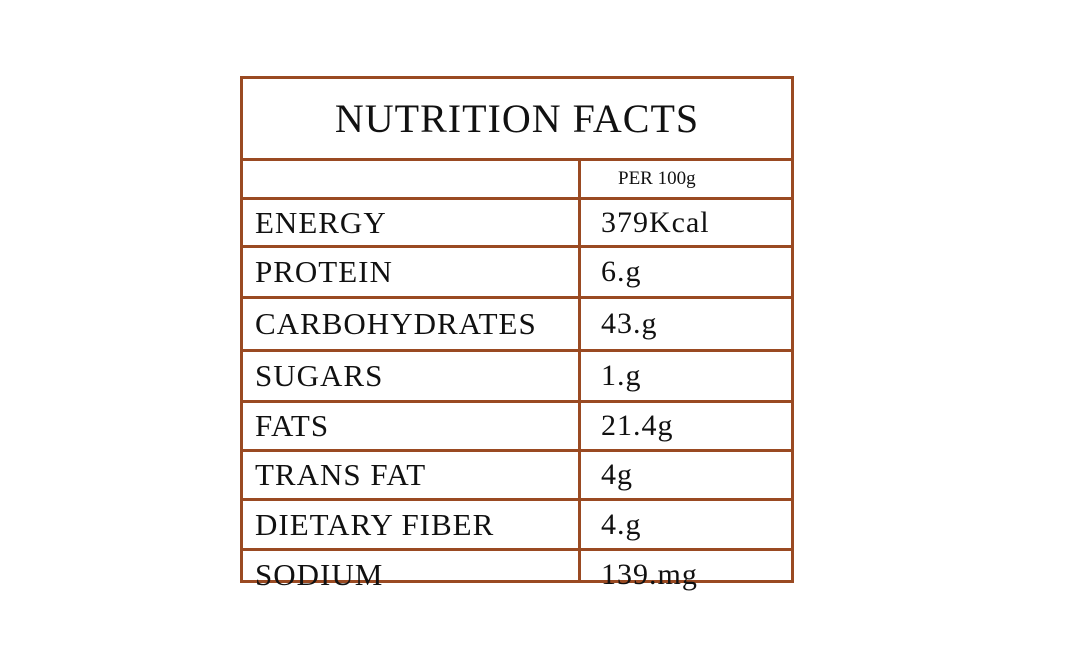 This screenshot has height=671, width=1068. What do you see at coordinates (655, 222) in the screenshot?
I see `nutrient-value: 379Kcal` at bounding box center [655, 222].